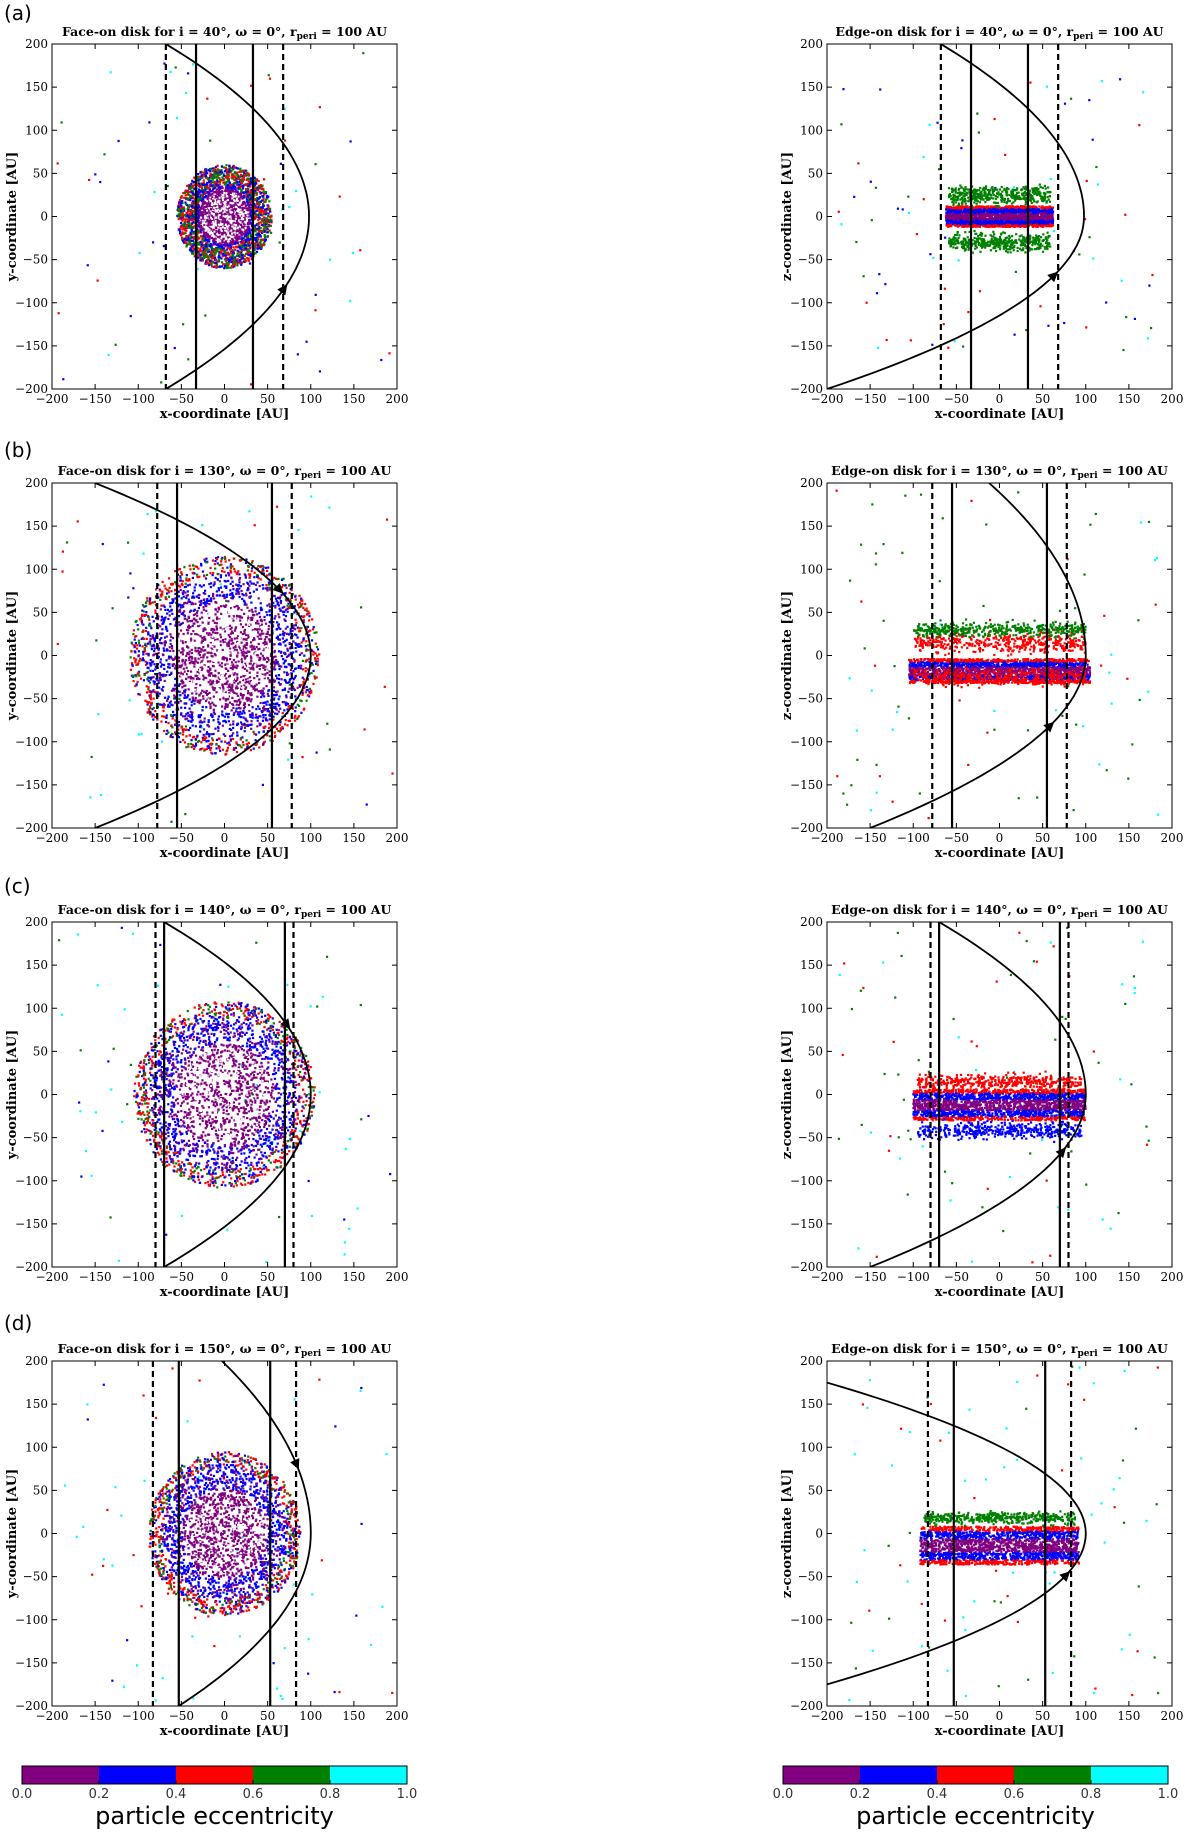 The width and height of the screenshot is (1200, 1835). I want to click on x-tick-label: −150, so click(95, 399).